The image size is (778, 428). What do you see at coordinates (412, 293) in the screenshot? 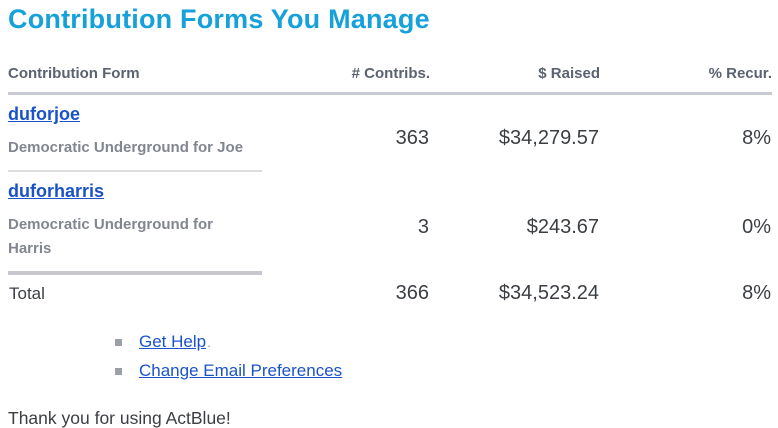
I see `total-contribs-value: 366` at bounding box center [412, 293].